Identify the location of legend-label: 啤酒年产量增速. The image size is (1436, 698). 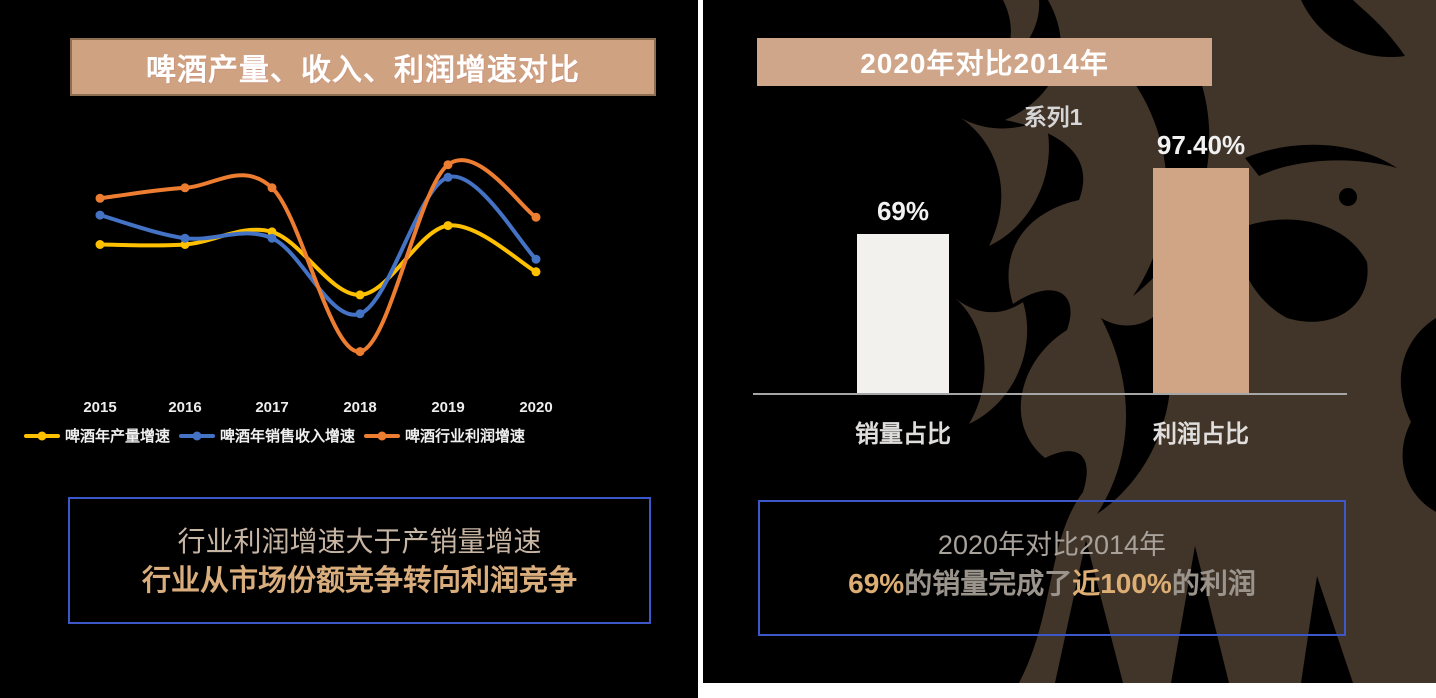
(118, 436).